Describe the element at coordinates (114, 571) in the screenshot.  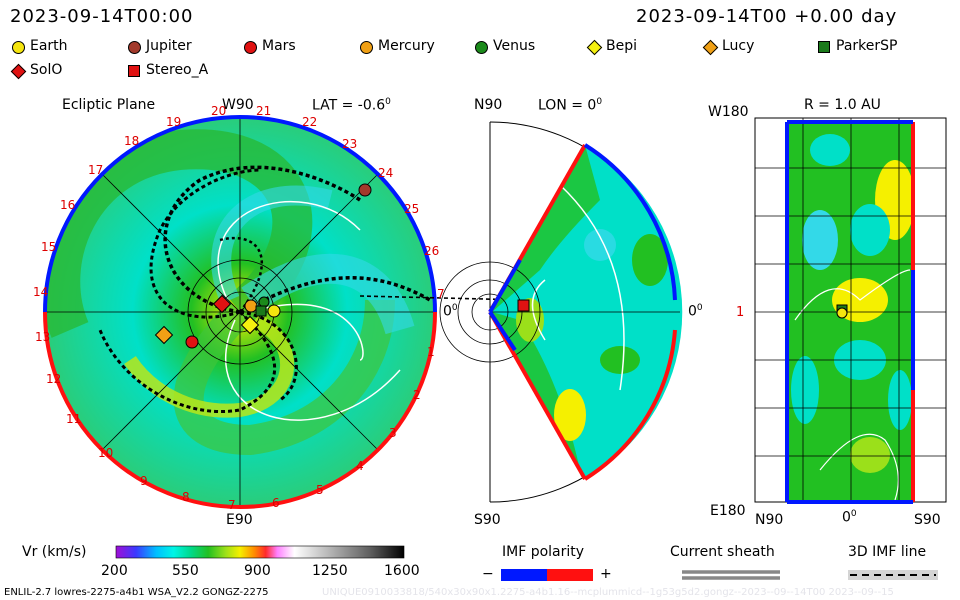
I see `colorbar-tick-200: 200` at that location.